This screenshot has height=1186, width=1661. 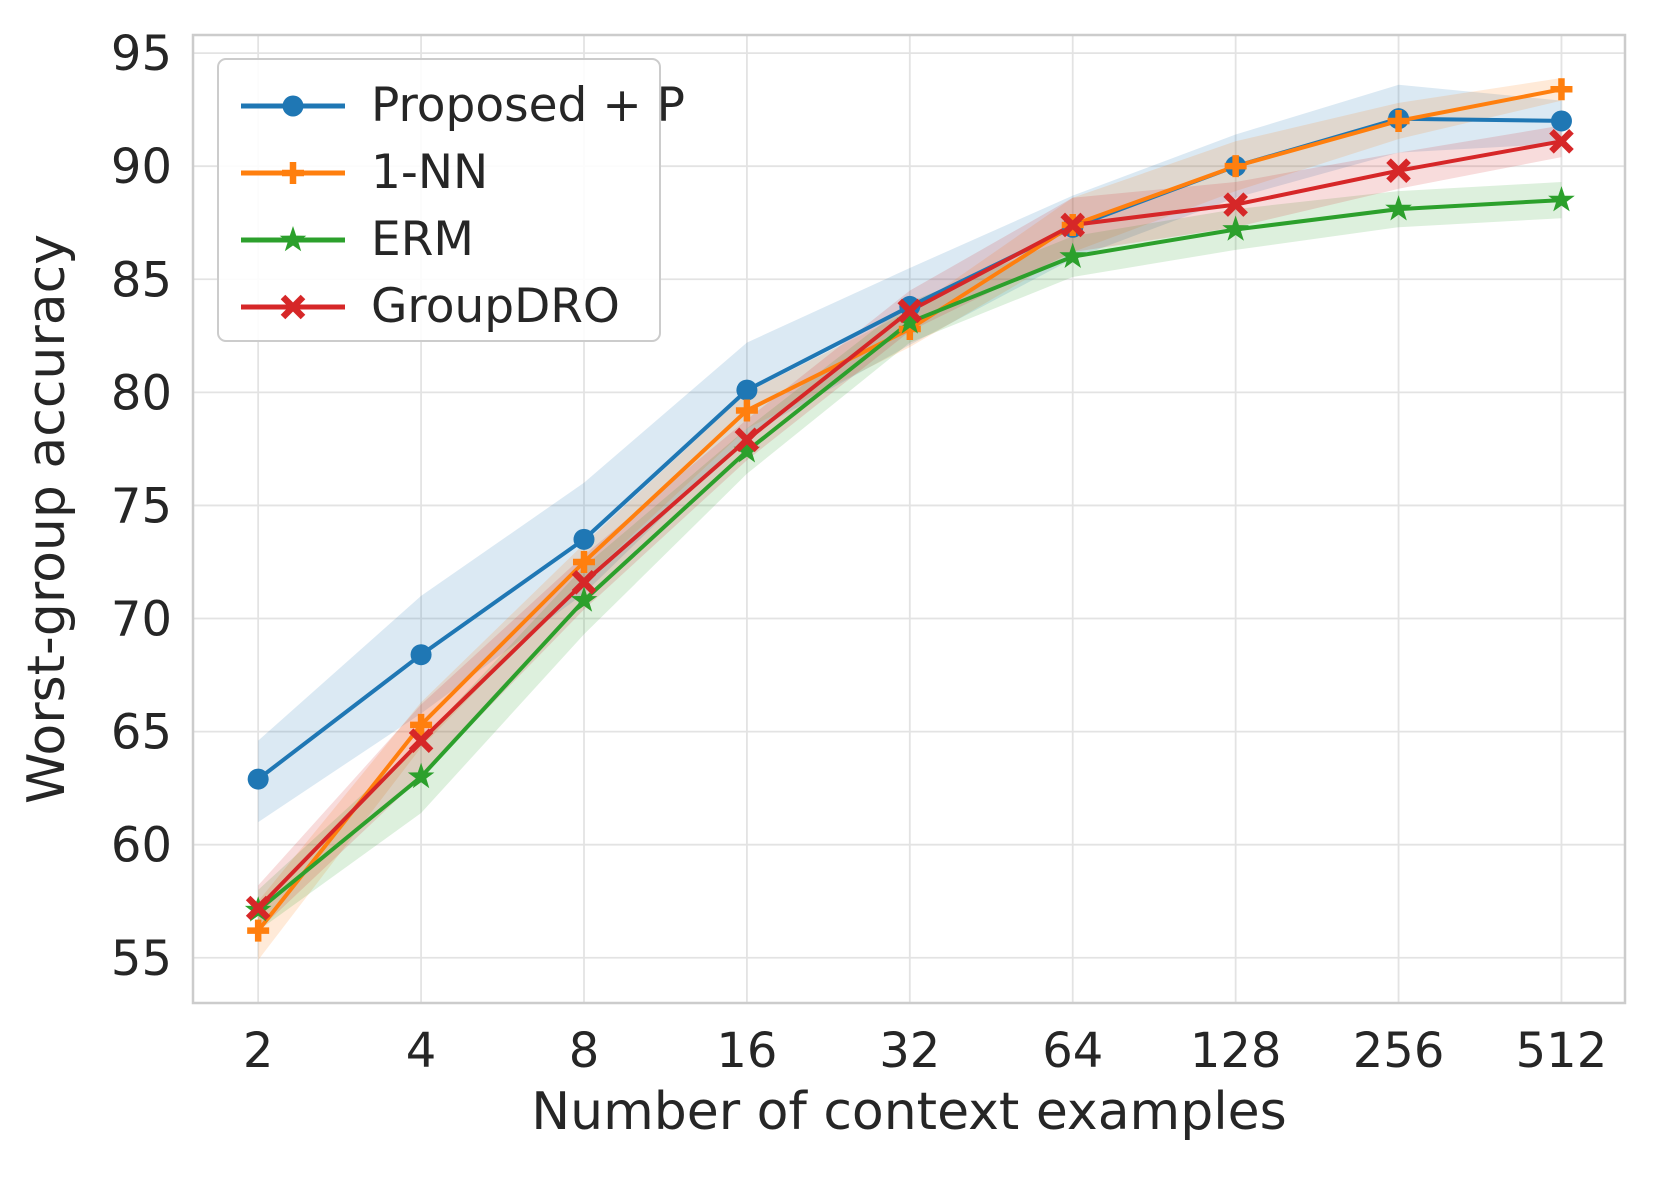 I want to click on legend-item: GroupDRO, so click(x=446, y=306).